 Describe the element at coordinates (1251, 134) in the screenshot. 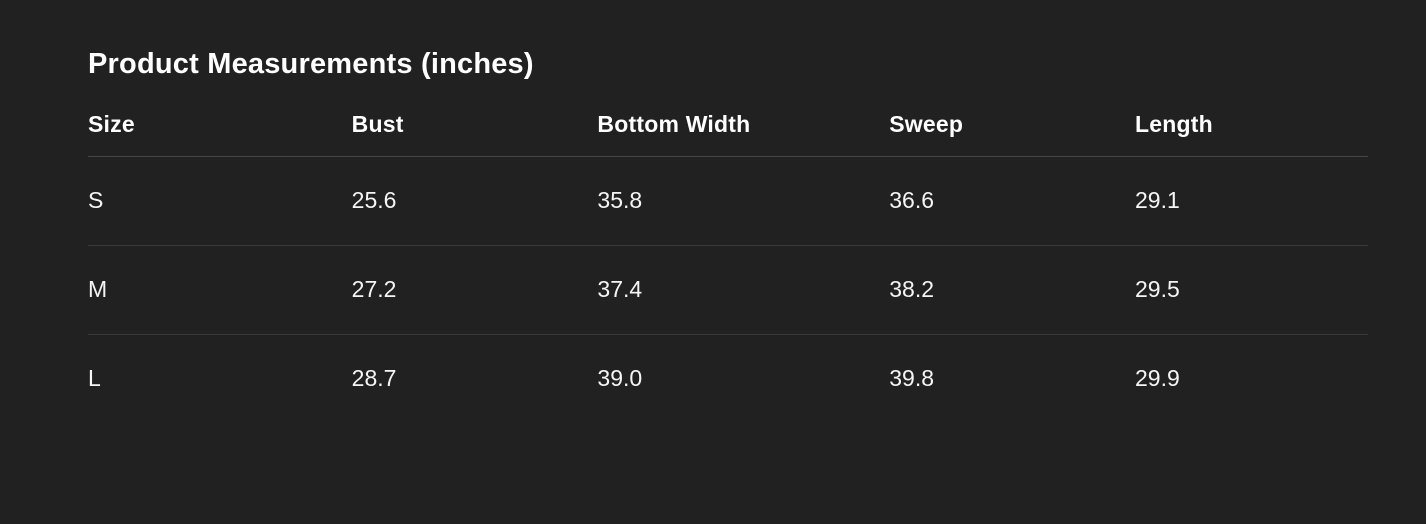

I see `column-header-length: Length` at that location.